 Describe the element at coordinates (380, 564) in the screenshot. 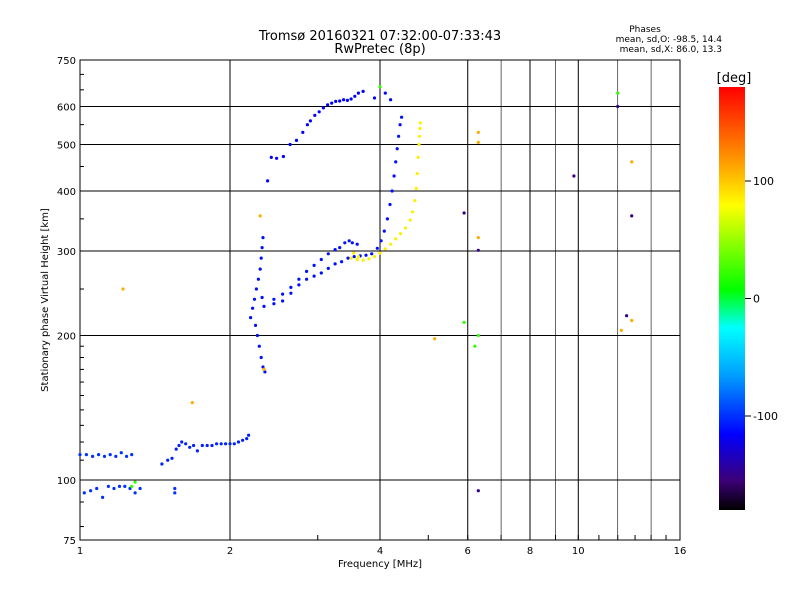

I see `x-axis-label: Frequency [MHz]` at that location.